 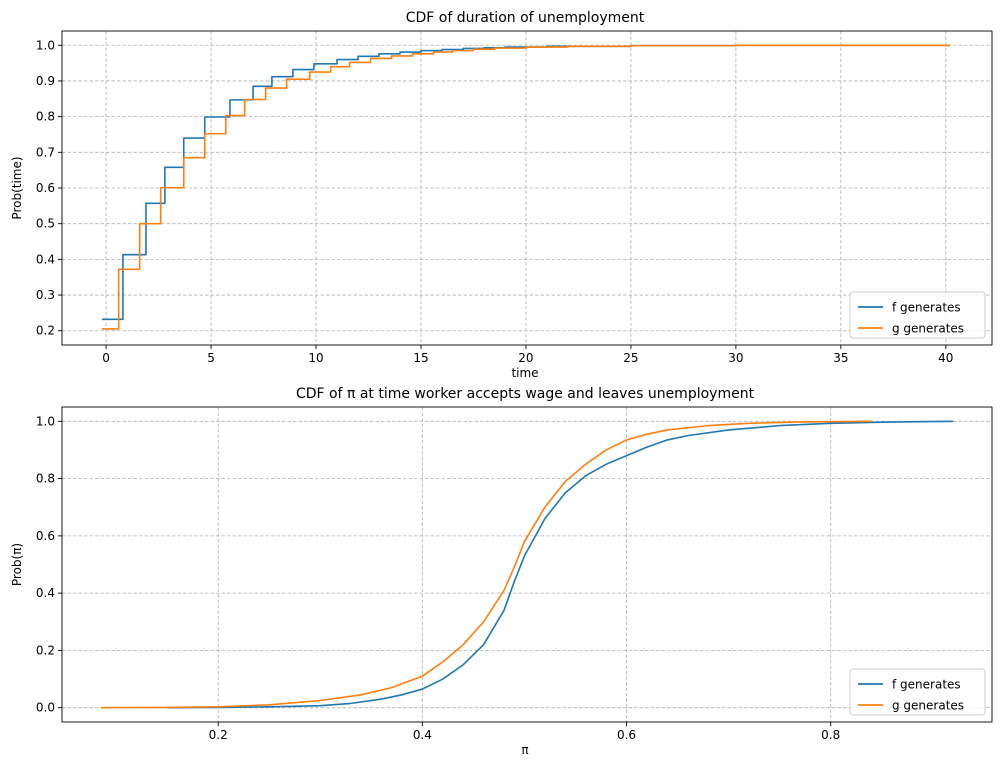 I want to click on x-tick-label: 35, so click(x=840, y=358).